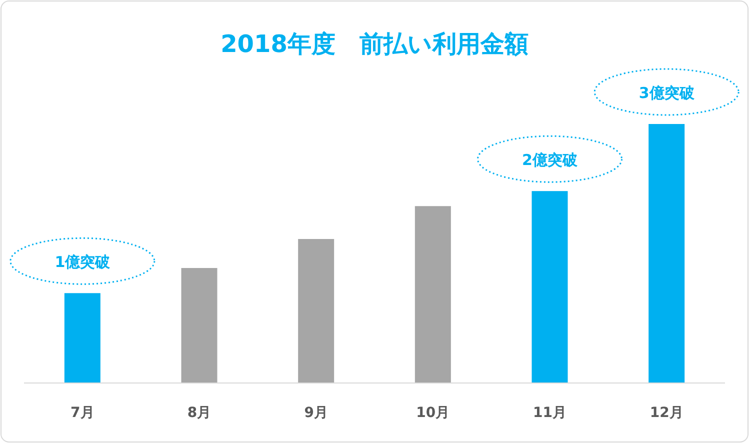 This screenshot has height=443, width=749. Describe the element at coordinates (667, 93) in the screenshot. I see `annotation: 3億突破` at that location.